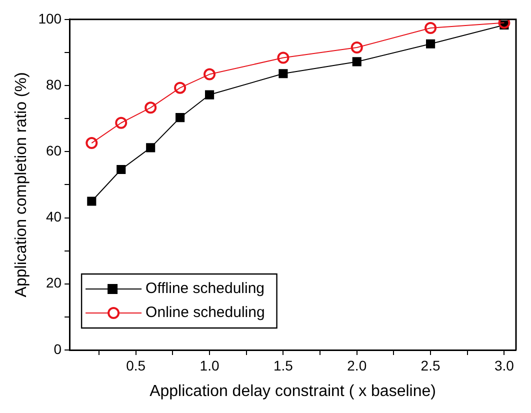 The width and height of the screenshot is (531, 413). What do you see at coordinates (21, 185) in the screenshot?
I see `y-axis-title: Application completion ratio (%)` at bounding box center [21, 185].